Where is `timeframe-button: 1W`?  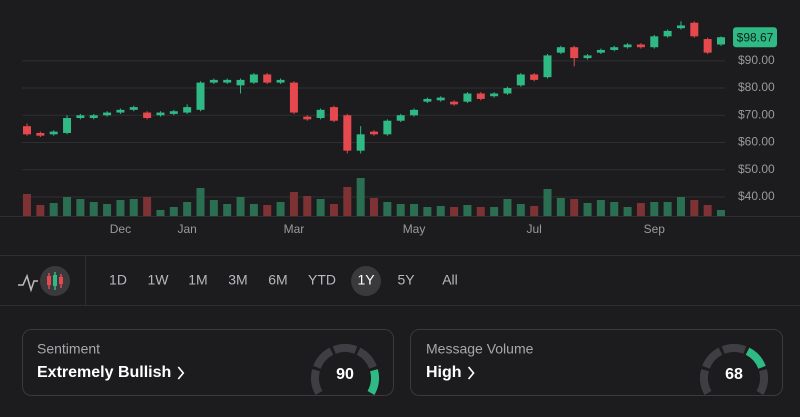 timeframe-button: 1W is located at coordinates (159, 280).